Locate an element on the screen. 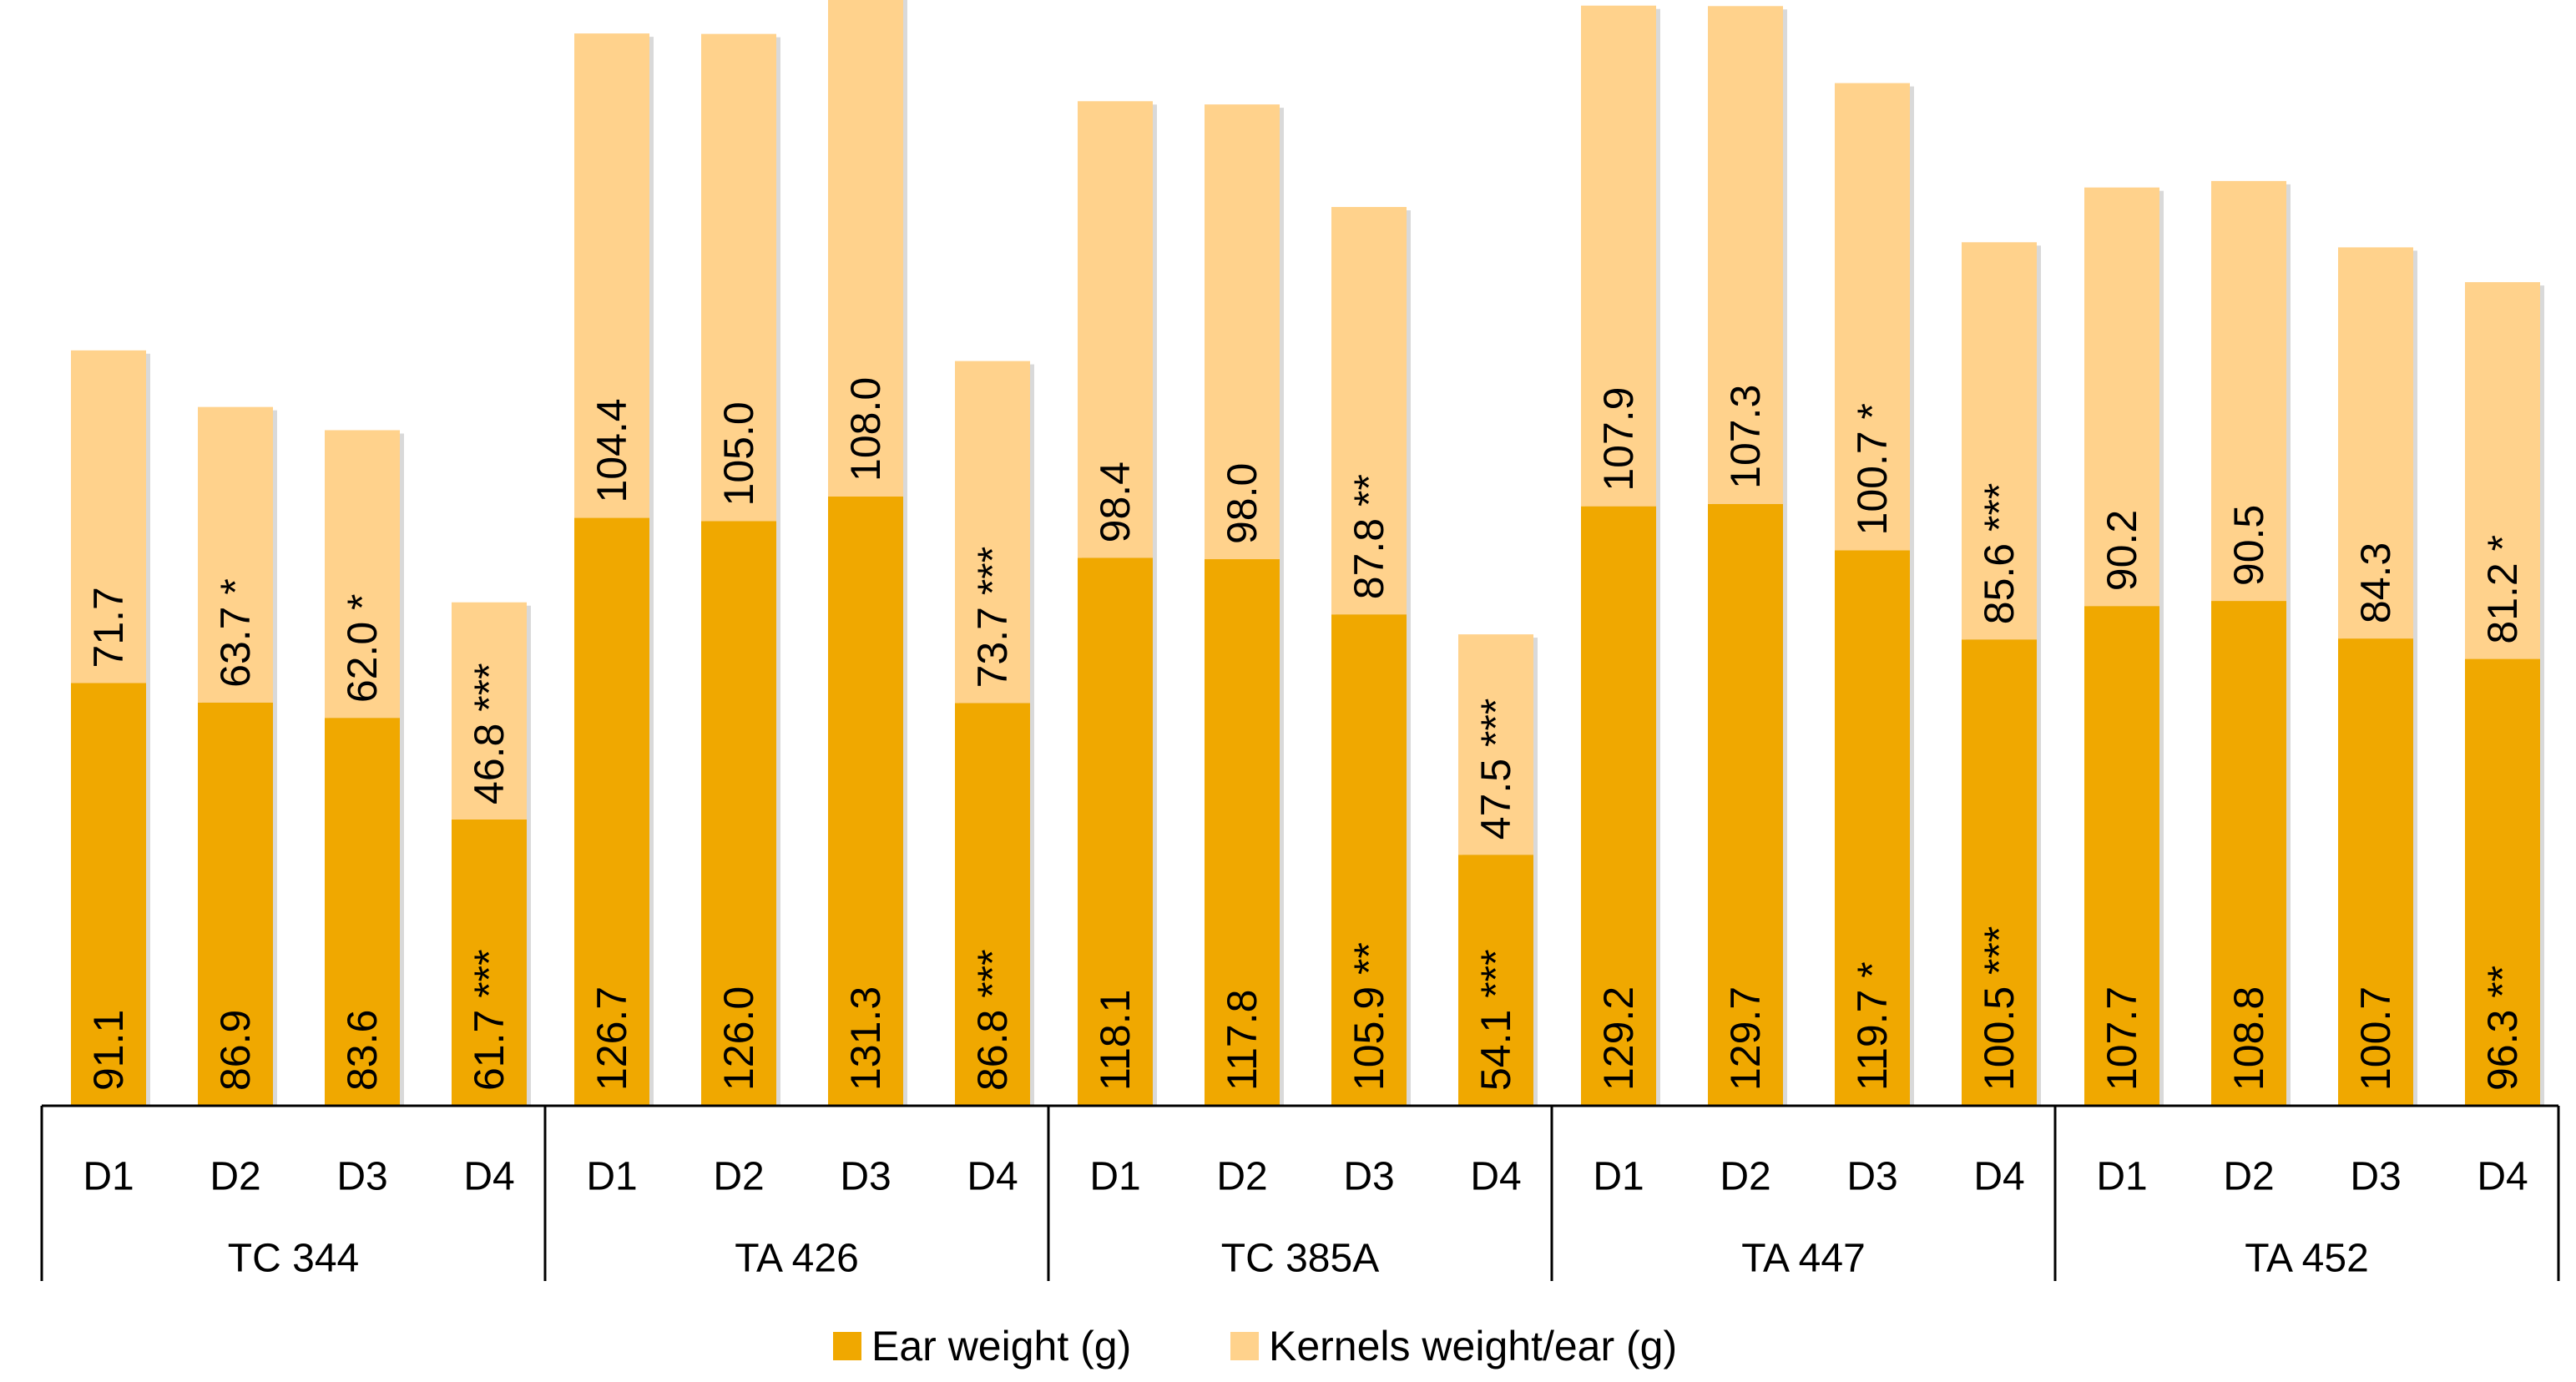 Image resolution: width=2576 pixels, height=1382 pixels. legend-swatch-kernels is located at coordinates (1244, 1346).